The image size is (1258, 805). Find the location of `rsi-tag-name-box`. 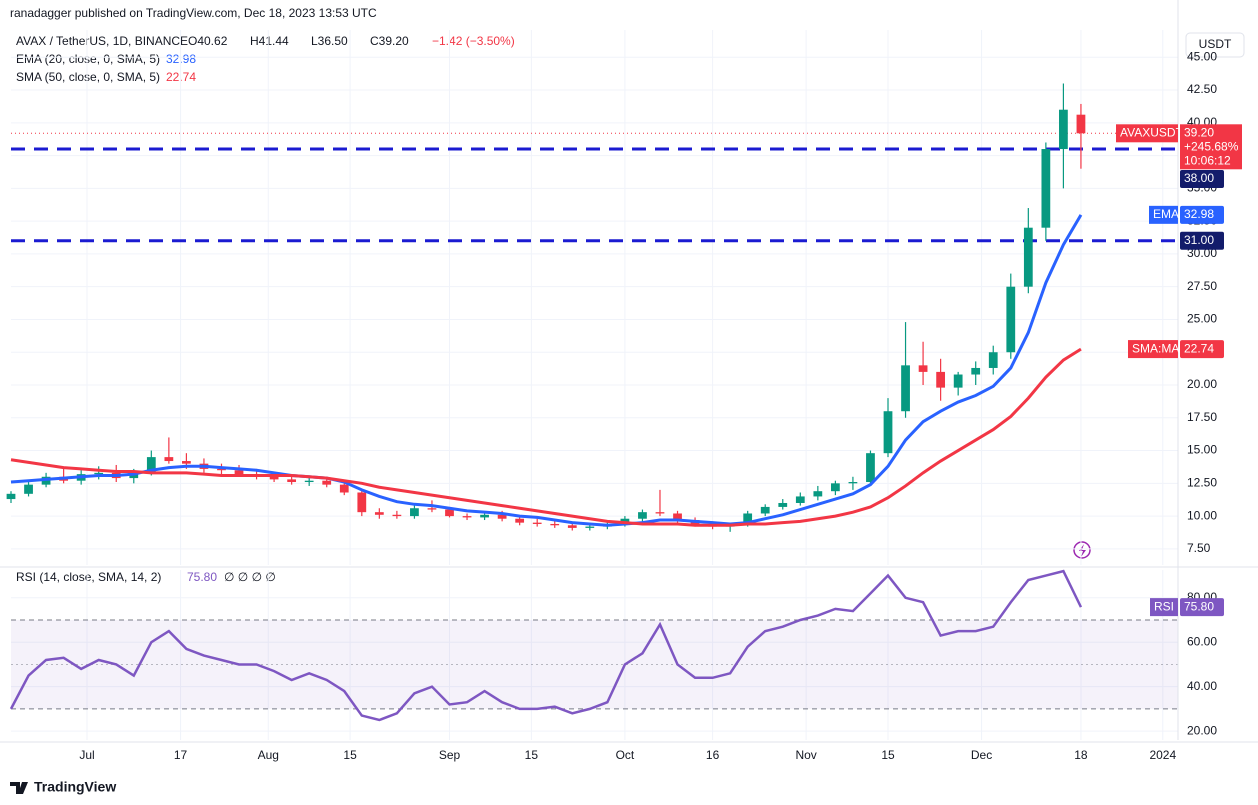

rsi-tag-name-box is located at coordinates (1164, 607).